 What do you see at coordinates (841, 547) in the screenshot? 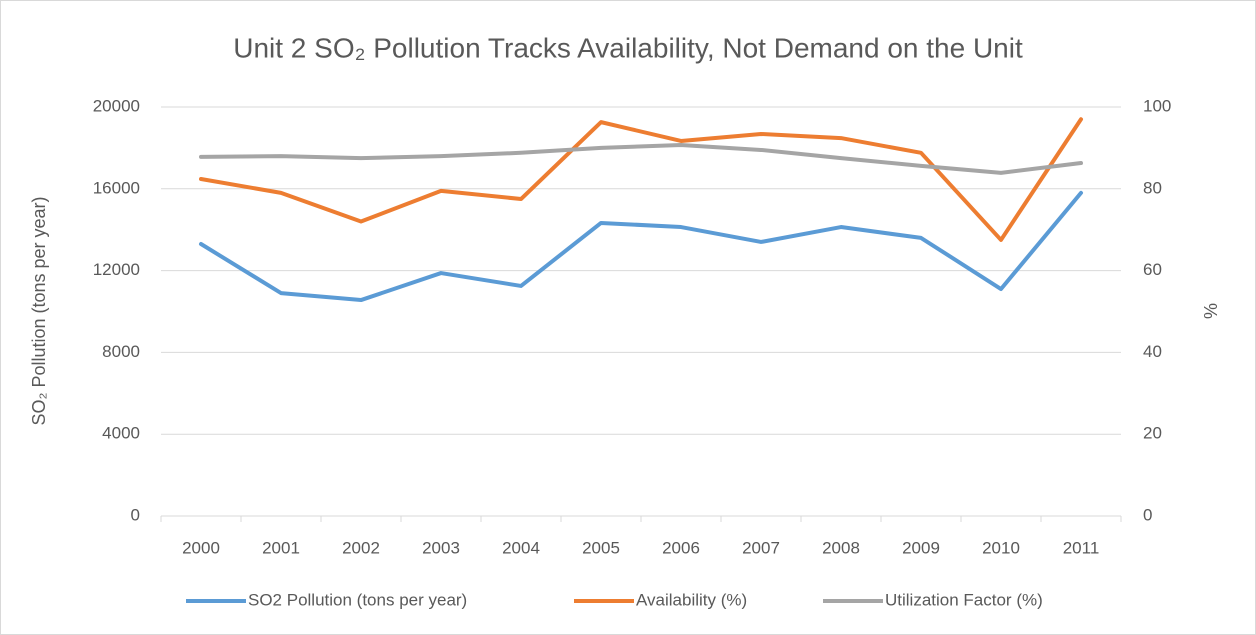
I see `x-tick-label: 2008` at bounding box center [841, 547].